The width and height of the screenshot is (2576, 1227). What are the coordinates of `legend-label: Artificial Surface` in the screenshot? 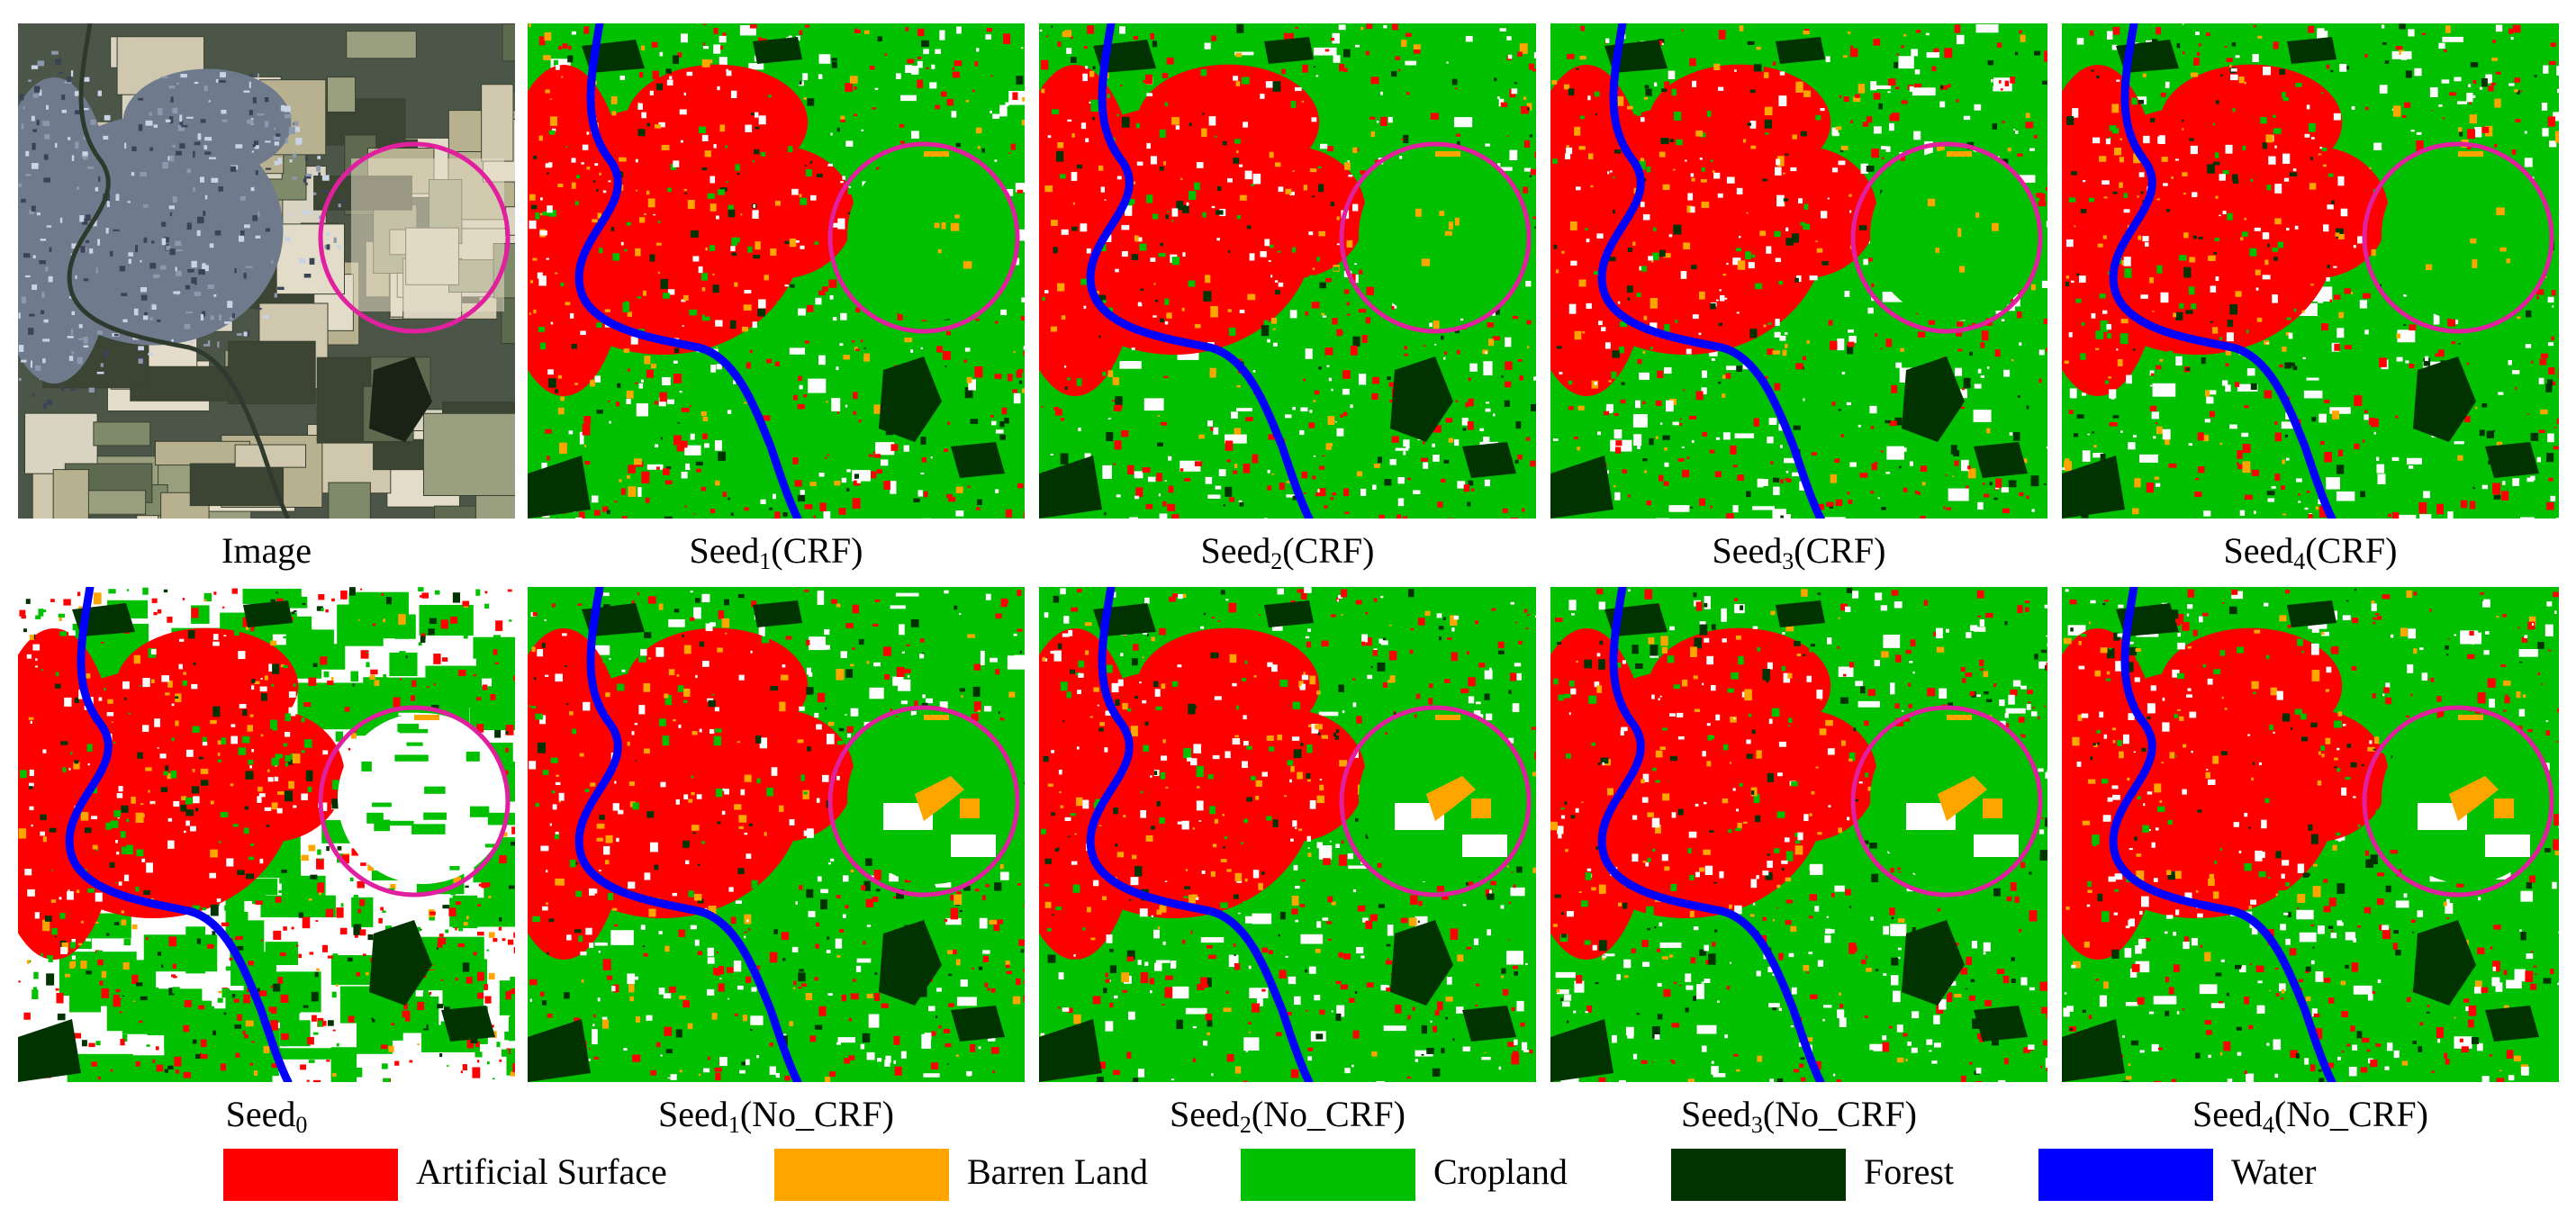 It's located at (541, 1172).